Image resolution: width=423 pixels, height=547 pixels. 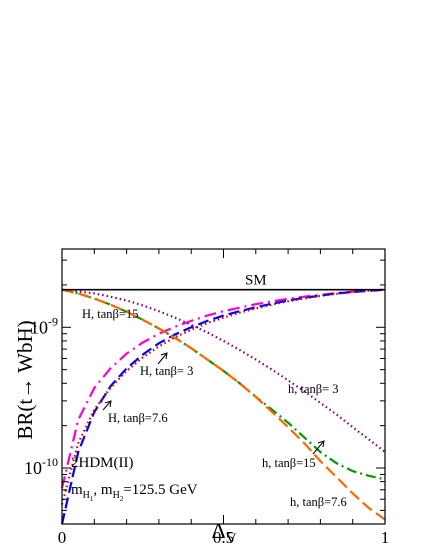 I want to click on arrowhead-H-tanb7.6, so click(x=108, y=404).